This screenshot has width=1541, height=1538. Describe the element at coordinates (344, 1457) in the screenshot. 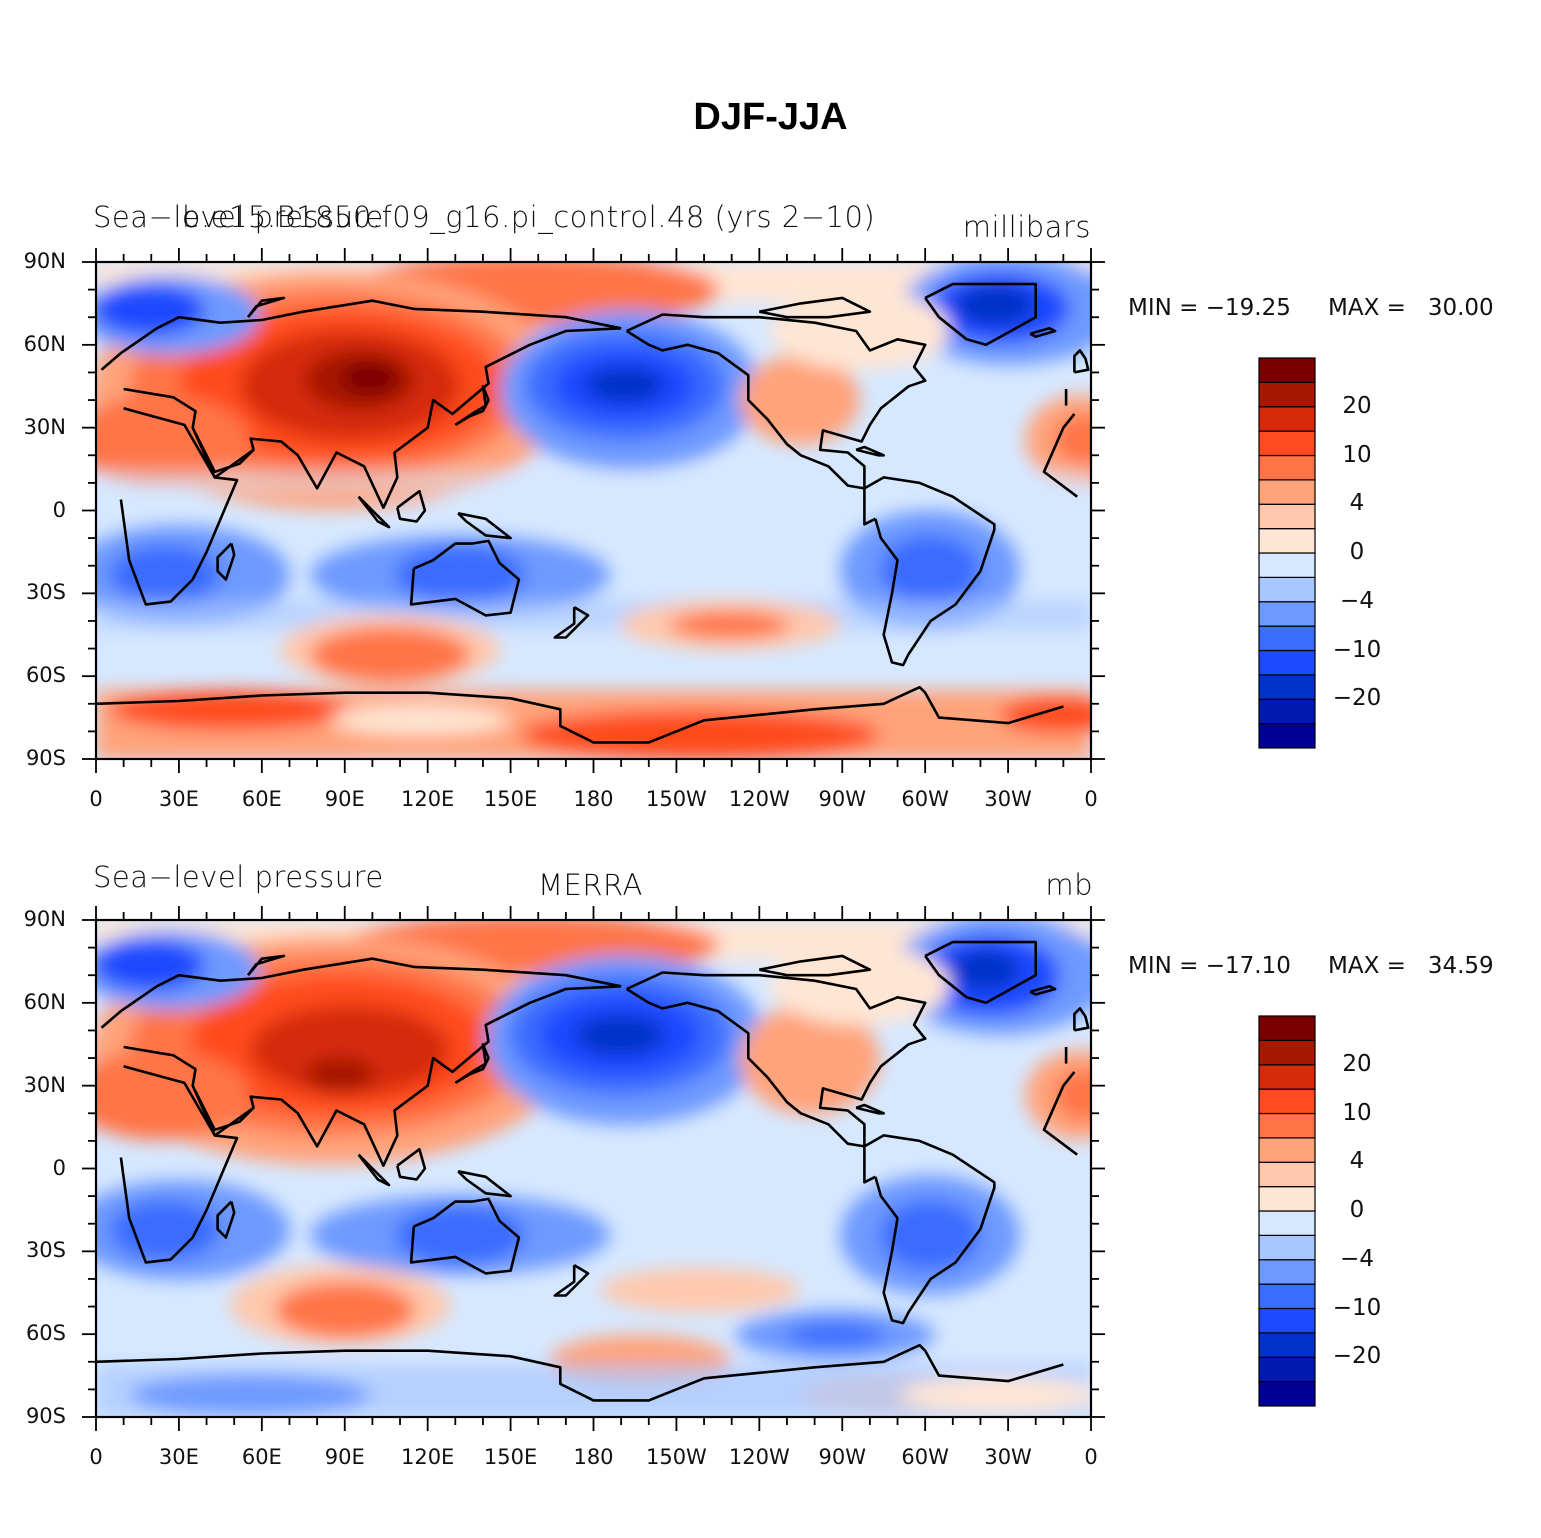

I see `lon-tick-label: 90E` at that location.